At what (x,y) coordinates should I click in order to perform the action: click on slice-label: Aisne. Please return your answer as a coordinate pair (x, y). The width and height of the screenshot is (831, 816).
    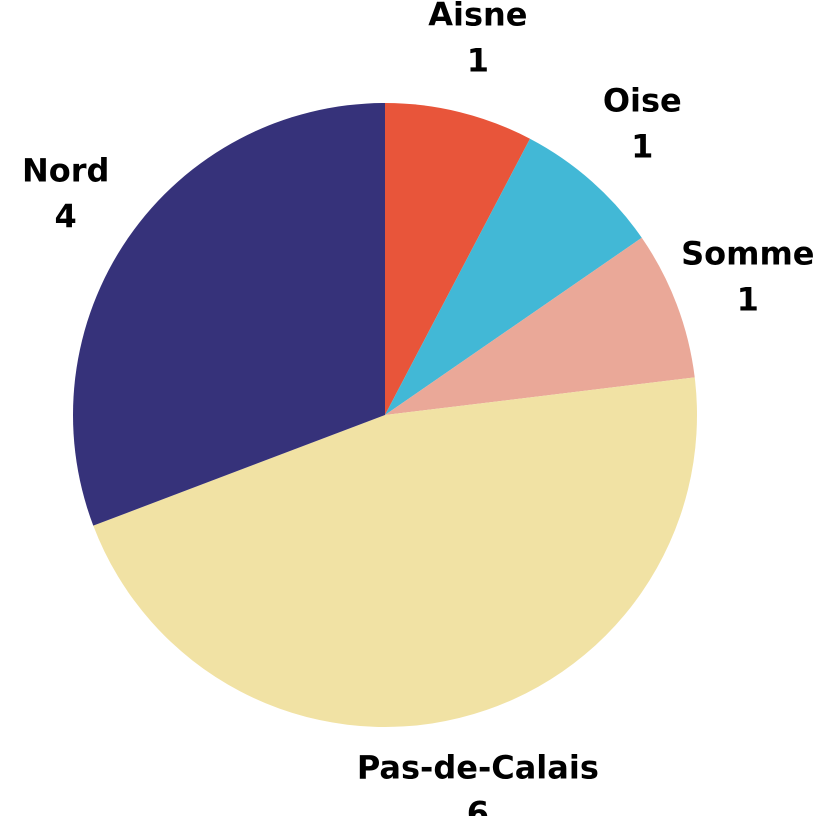
    Looking at the image, I should click on (477, 16).